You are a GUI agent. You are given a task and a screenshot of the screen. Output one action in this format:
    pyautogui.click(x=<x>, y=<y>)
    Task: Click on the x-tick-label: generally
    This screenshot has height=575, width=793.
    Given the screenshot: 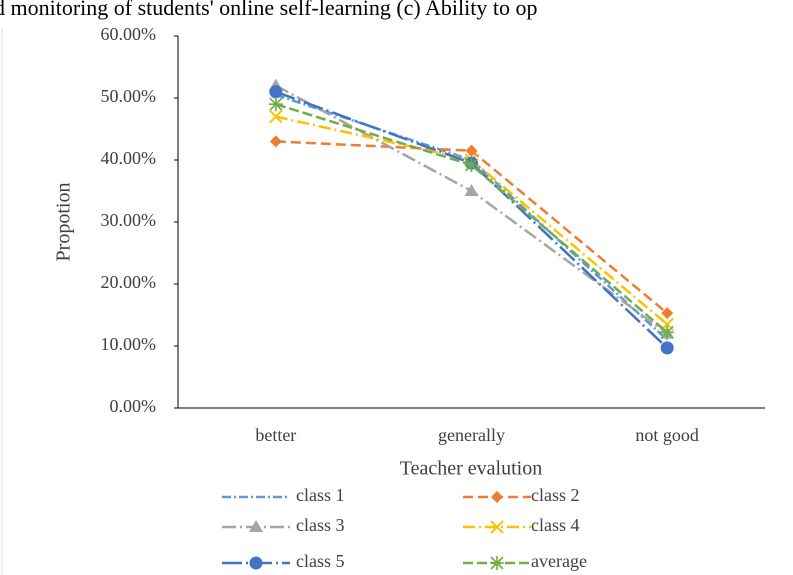 What is the action you would take?
    pyautogui.click(x=471, y=435)
    